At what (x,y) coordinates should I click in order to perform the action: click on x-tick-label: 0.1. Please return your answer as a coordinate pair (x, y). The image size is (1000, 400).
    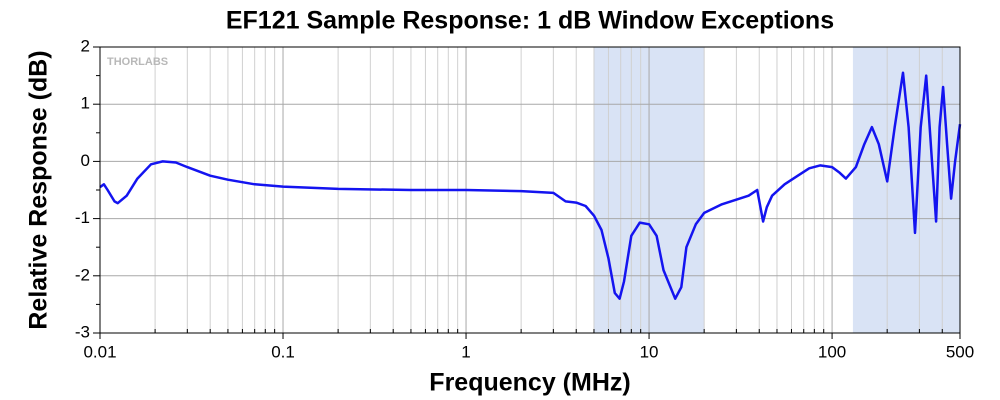
    Looking at the image, I should click on (283, 351).